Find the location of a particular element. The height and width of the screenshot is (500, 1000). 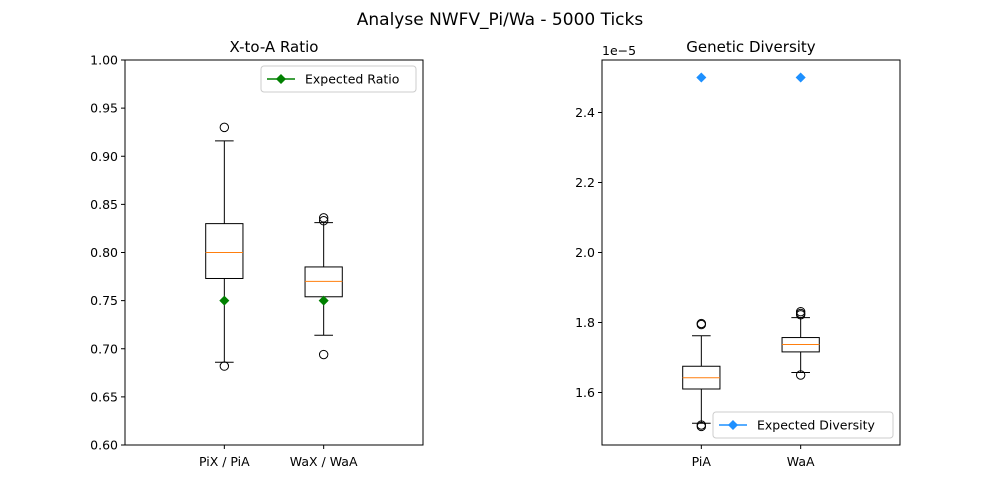

panel-title: Genetic Diversity is located at coordinates (751, 47).